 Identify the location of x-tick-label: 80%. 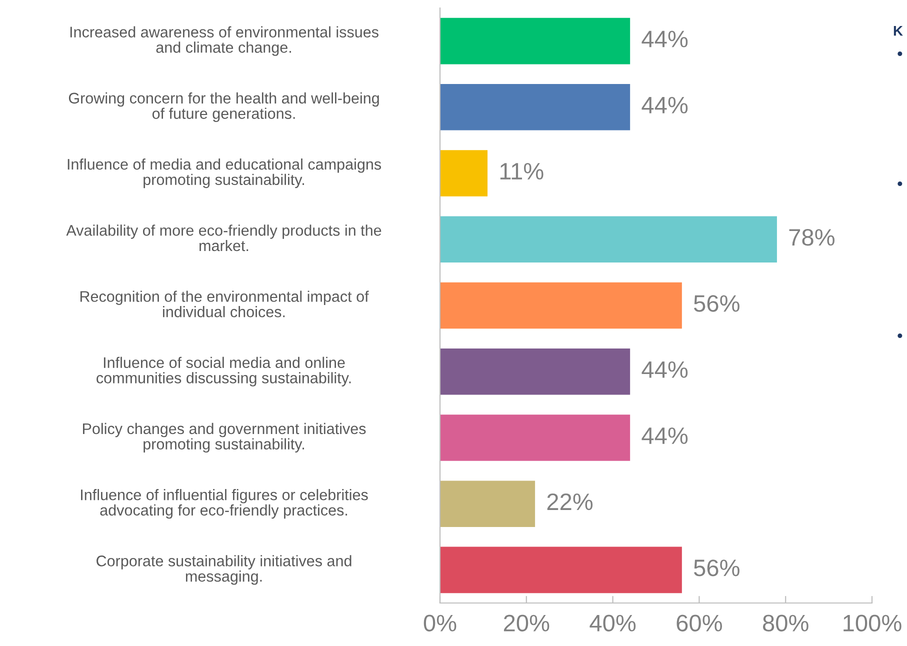
(785, 623).